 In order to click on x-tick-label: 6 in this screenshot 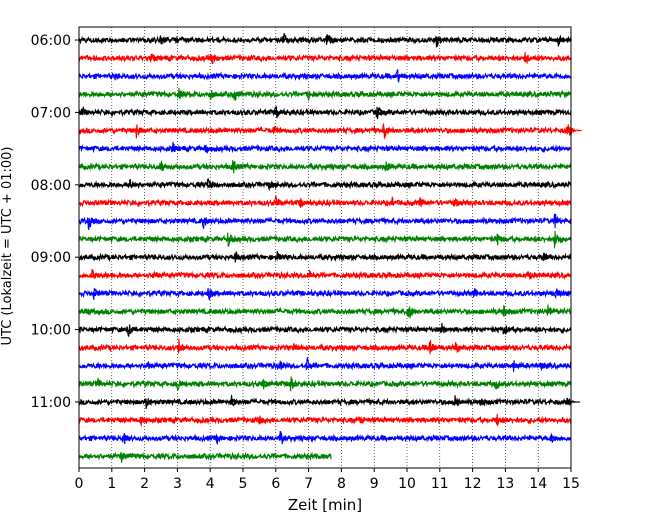, I will do `click(275, 484)`.